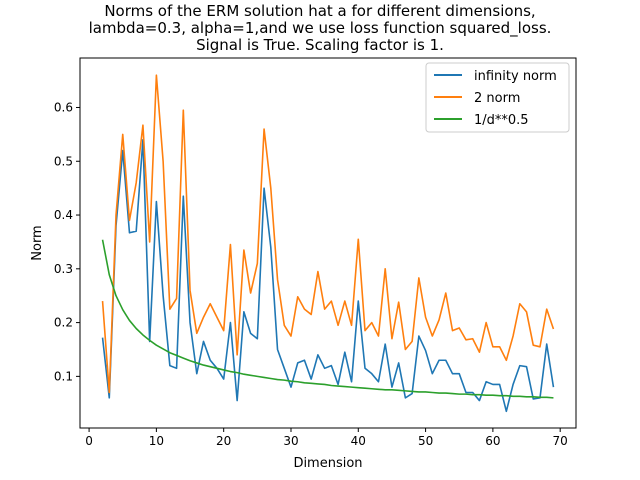 The height and width of the screenshot is (480, 640). Describe the element at coordinates (67, 241) in the screenshot. I see `y-axis-ticks: 0.1 0.2 0.3 0.4 0.5 0.6` at that location.